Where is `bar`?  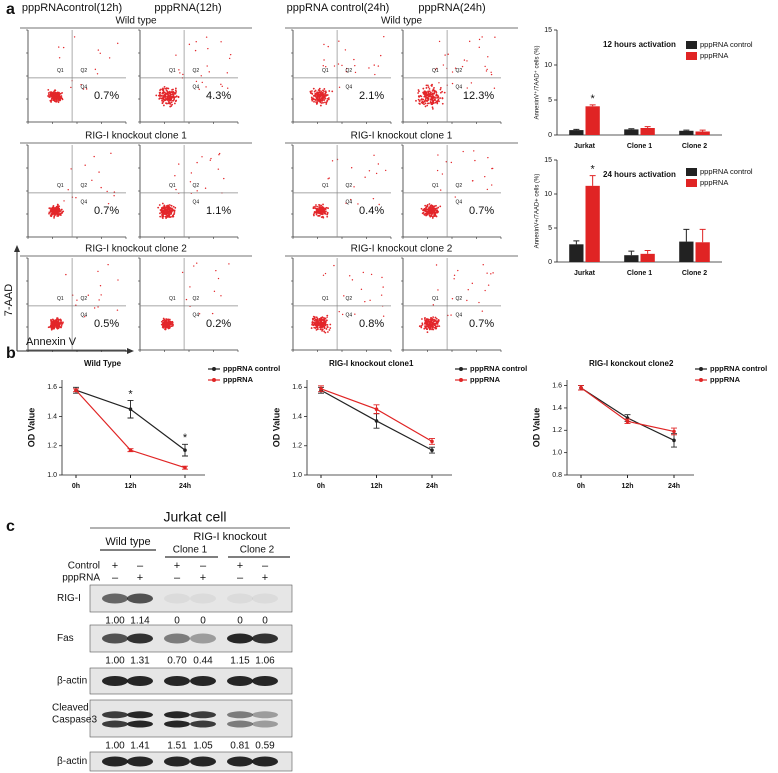 bar is located at coordinates (686, 132).